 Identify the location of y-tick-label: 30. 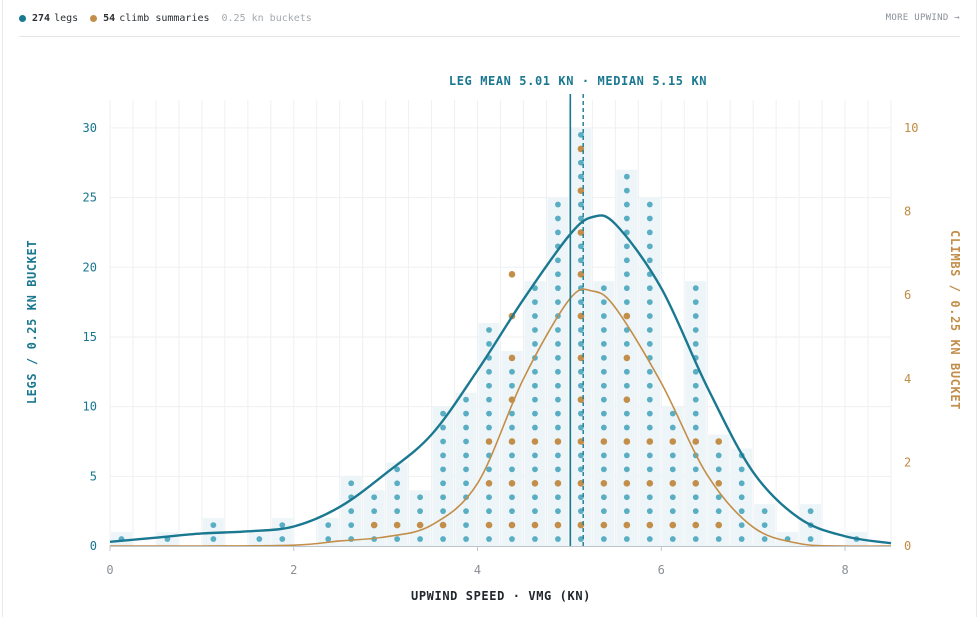
(90, 128).